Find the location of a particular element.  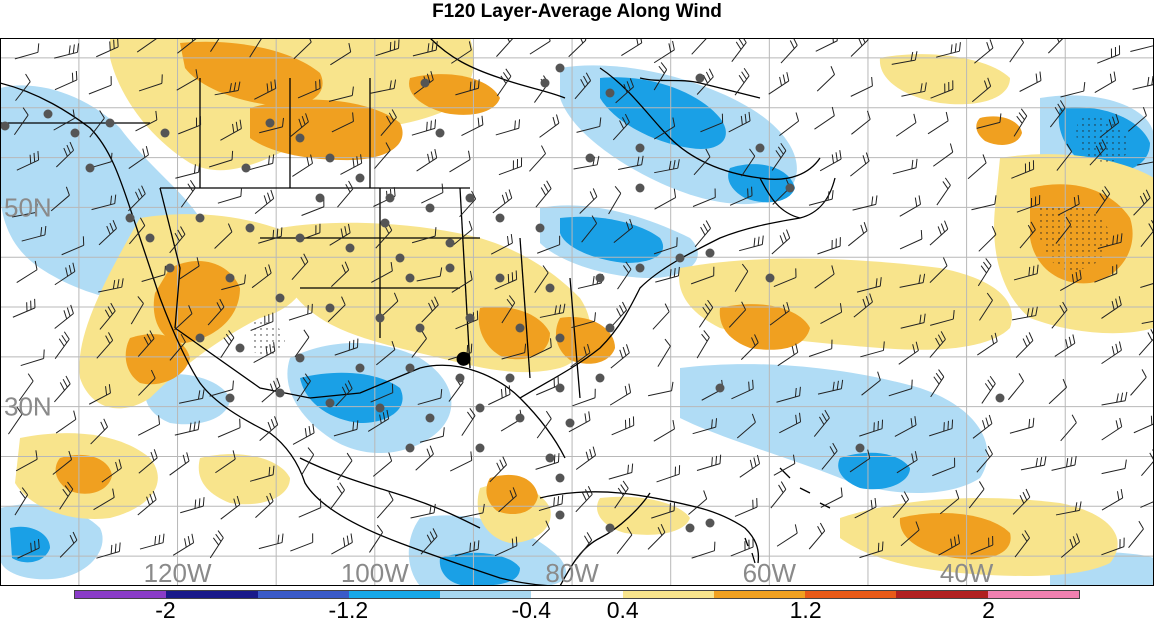

longitude-label: 100W is located at coordinates (375, 572).